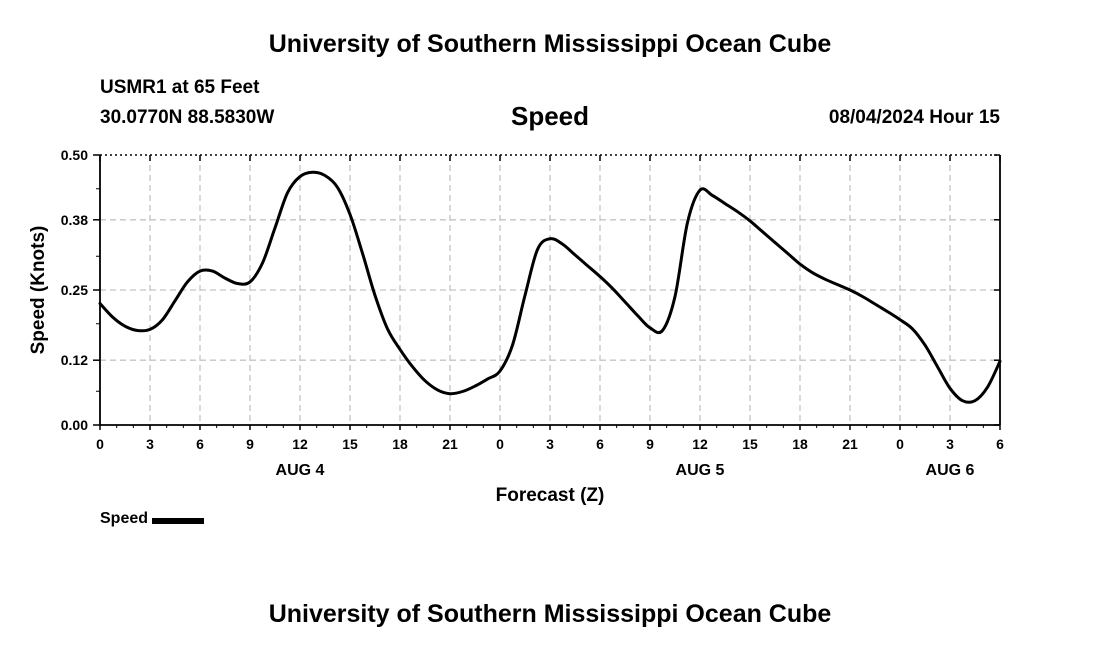 This screenshot has height=650, width=1100. I want to click on station-label: USMR1 at 65 Feet, so click(180, 87).